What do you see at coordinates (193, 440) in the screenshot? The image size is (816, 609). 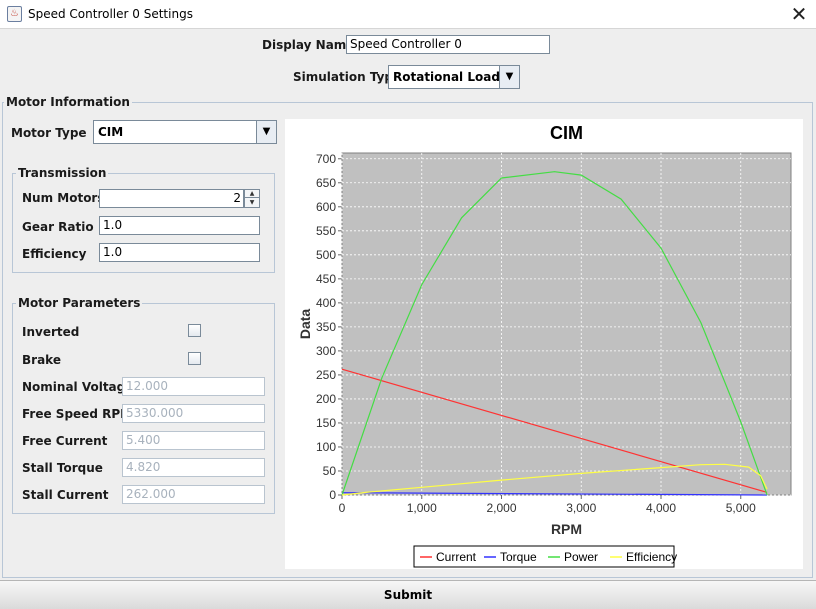 I see `free-current-input: 5.400` at bounding box center [193, 440].